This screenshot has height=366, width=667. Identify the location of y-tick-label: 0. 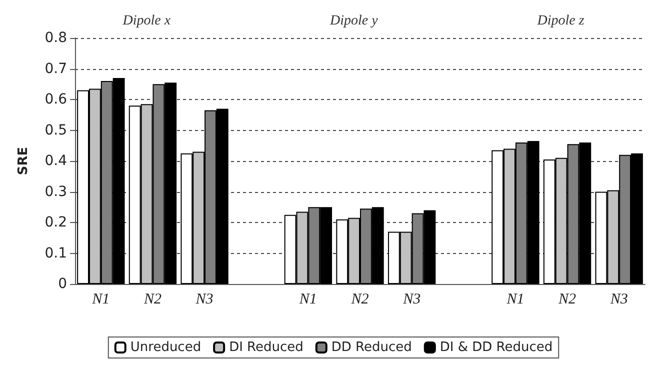
(62, 284).